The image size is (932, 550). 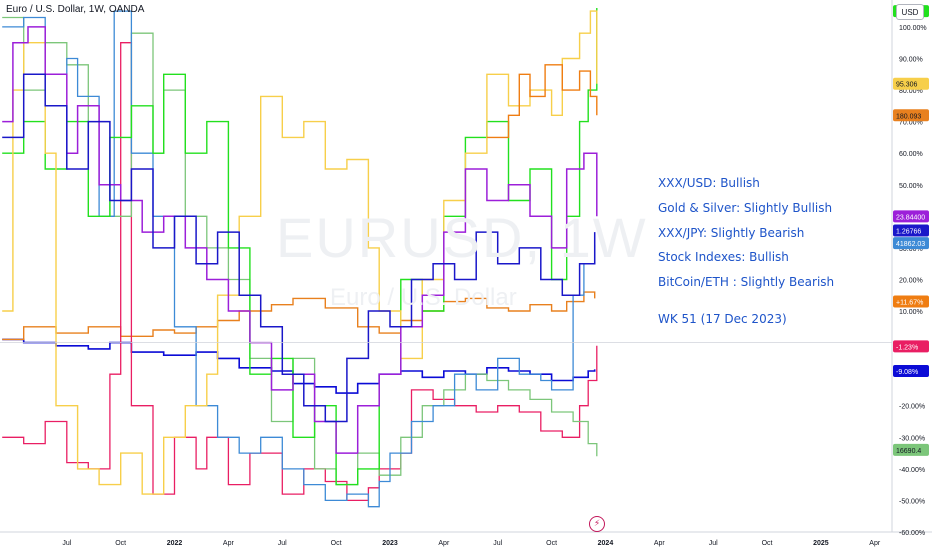 I want to click on last-value-label: +11.67%, so click(x=909, y=303).